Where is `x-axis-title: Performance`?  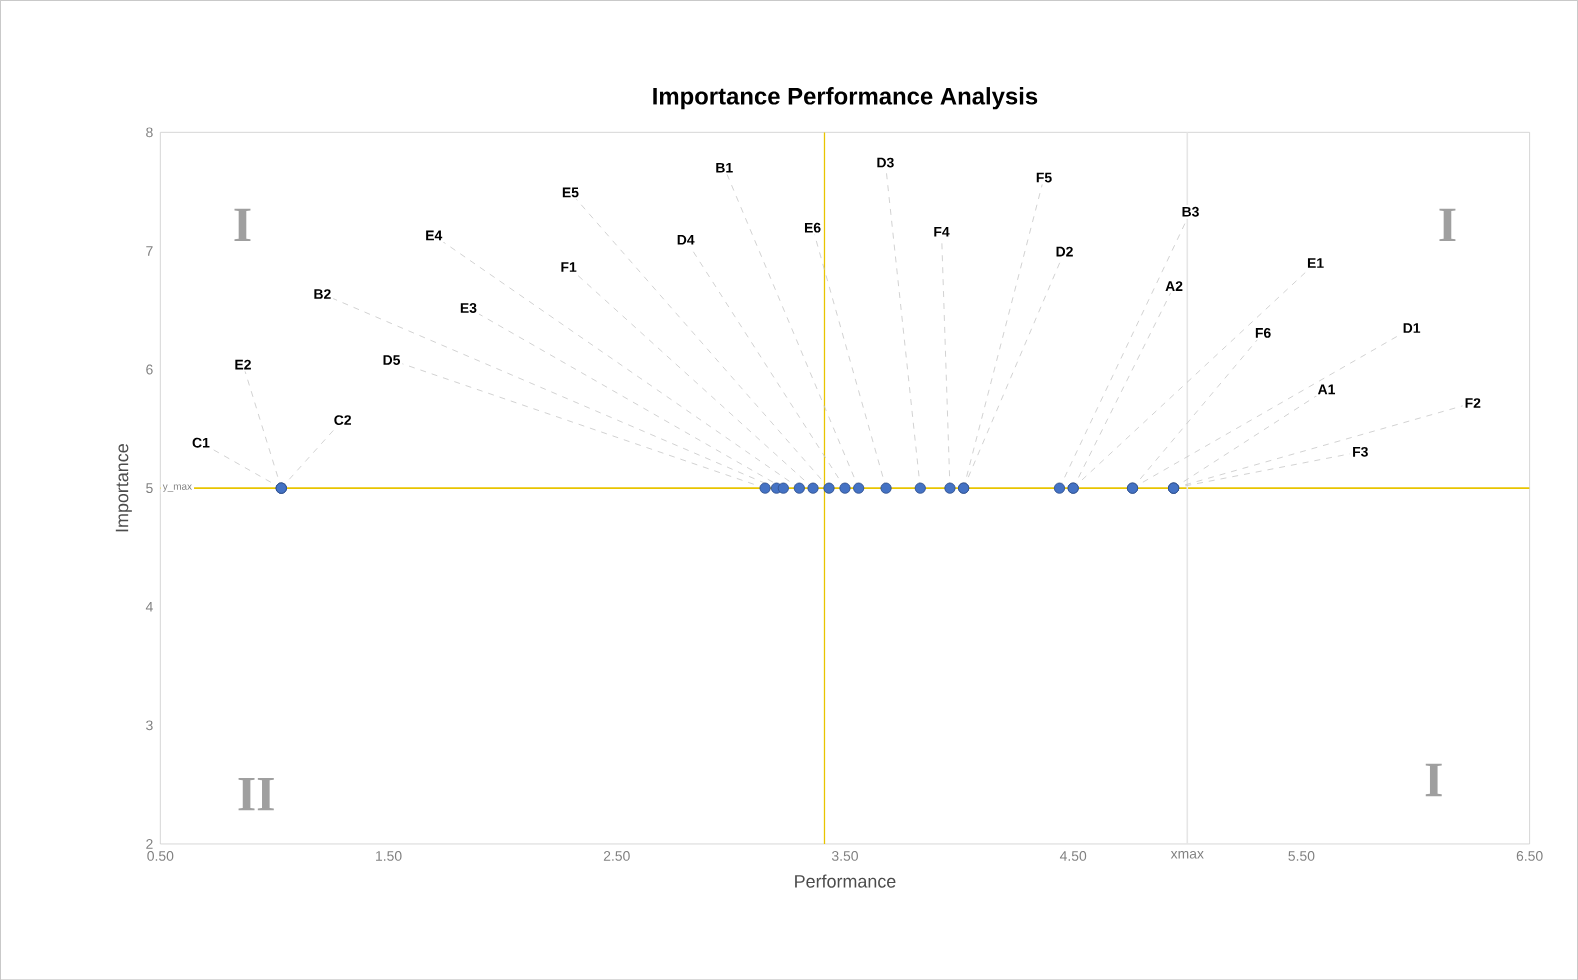 x-axis-title: Performance is located at coordinates (845, 881).